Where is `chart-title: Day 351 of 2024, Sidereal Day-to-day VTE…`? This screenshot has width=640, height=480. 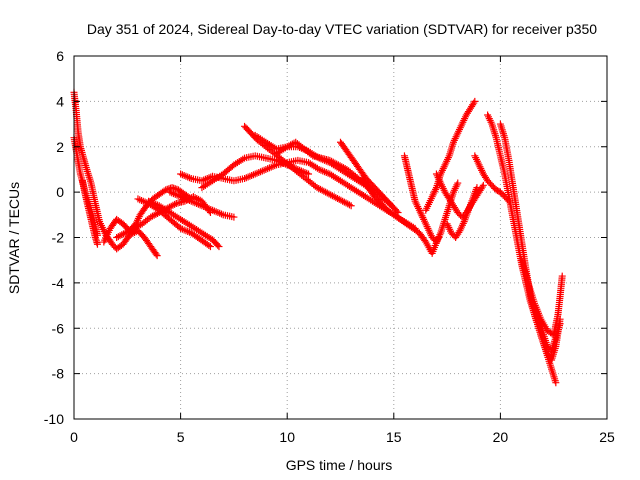
chart-title: Day 351 of 2024, Sidereal Day-to-day VTE… is located at coordinates (342, 29).